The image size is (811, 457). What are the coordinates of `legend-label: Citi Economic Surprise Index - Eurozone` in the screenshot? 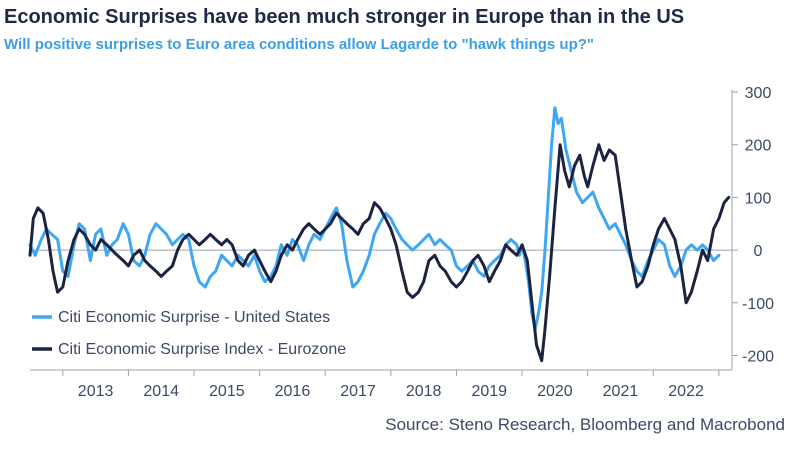 It's located at (202, 349).